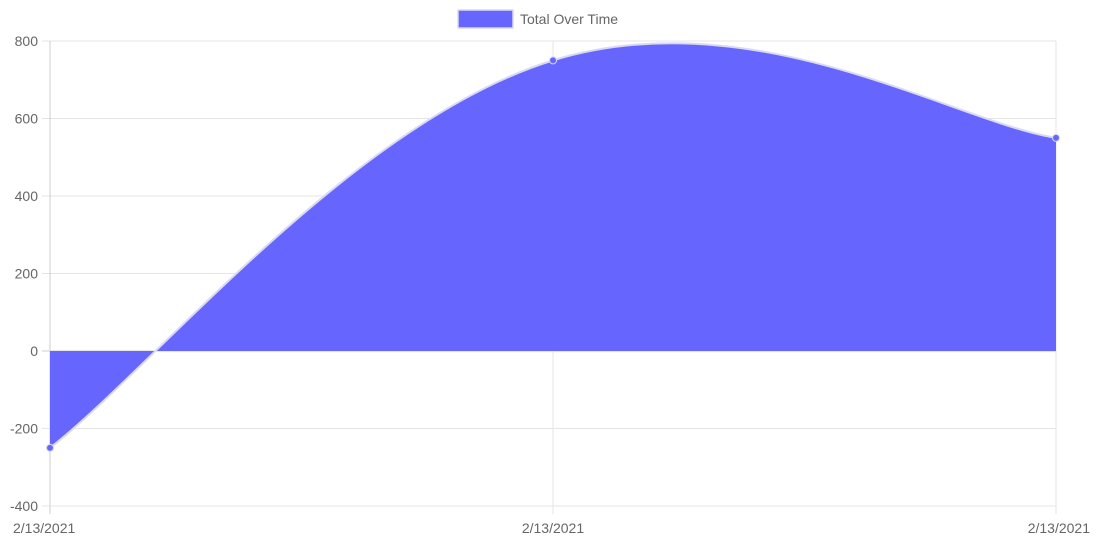 The image size is (1103, 553). Describe the element at coordinates (27, 196) in the screenshot. I see `y-tick-label: 400` at that location.